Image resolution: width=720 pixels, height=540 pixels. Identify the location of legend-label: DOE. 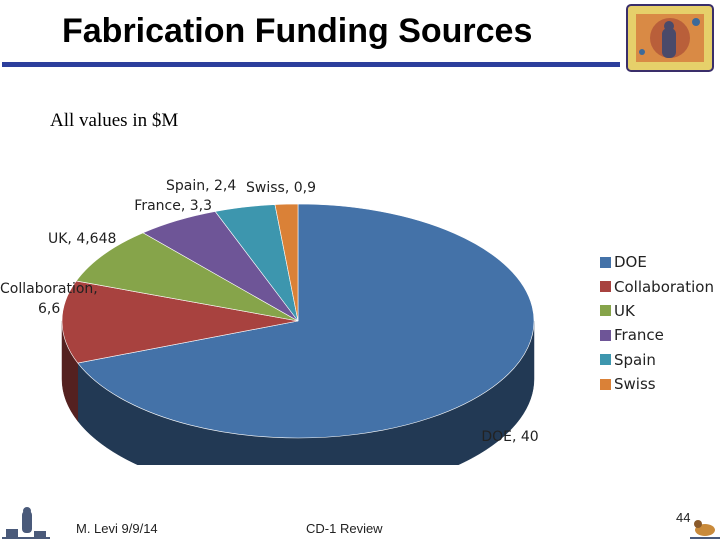
(630, 262).